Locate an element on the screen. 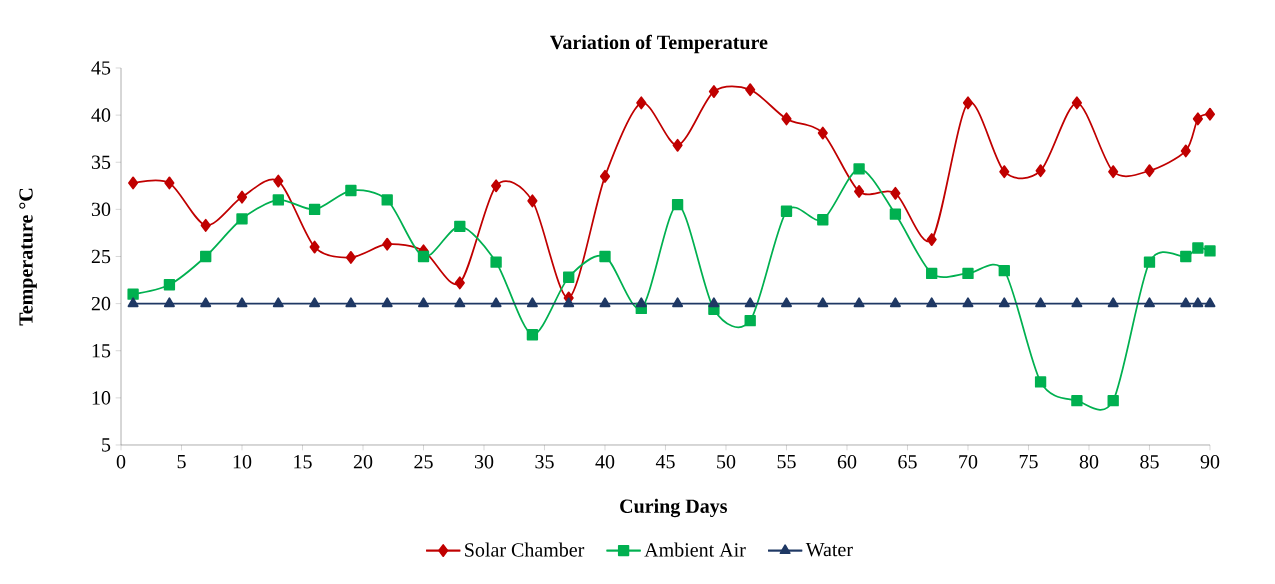 Image resolution: width=1275 pixels, height=584 pixels. y-axis-title: Temperature °C is located at coordinates (28, 257).